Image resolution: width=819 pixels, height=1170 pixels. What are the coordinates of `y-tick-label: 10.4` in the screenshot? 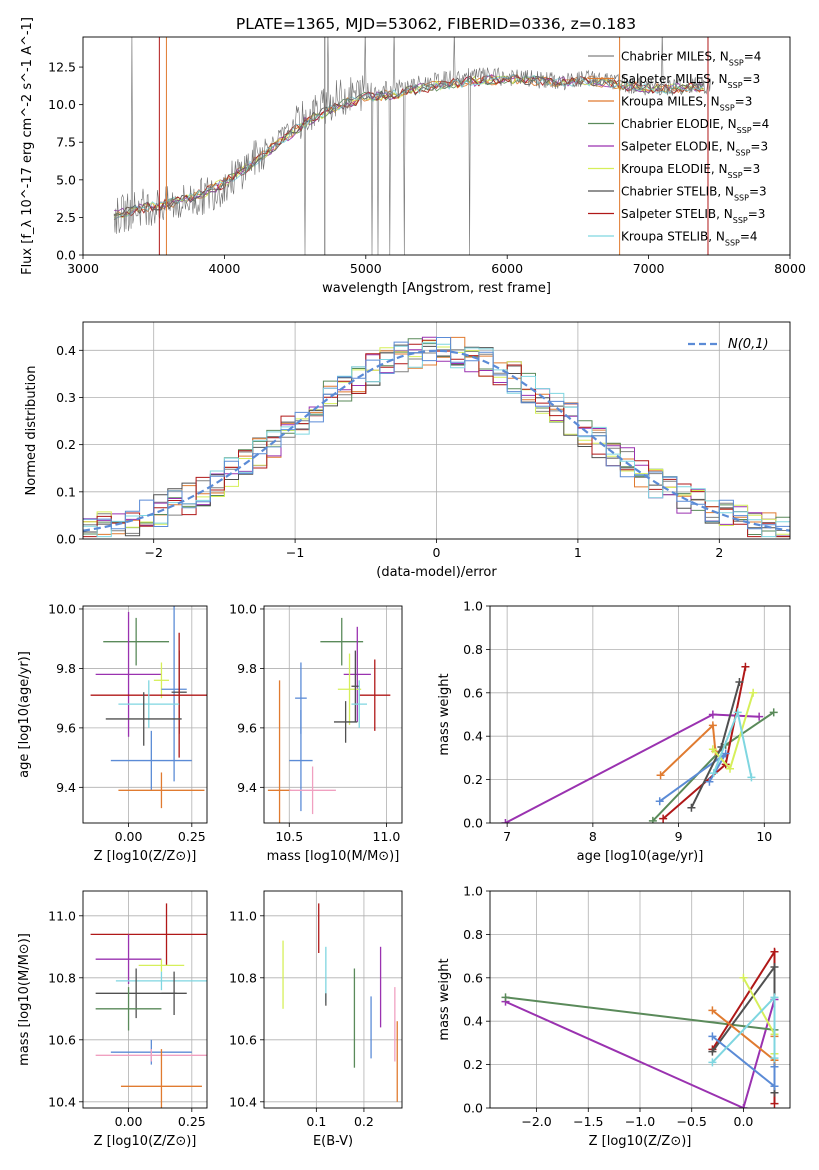 It's located at (243, 1101).